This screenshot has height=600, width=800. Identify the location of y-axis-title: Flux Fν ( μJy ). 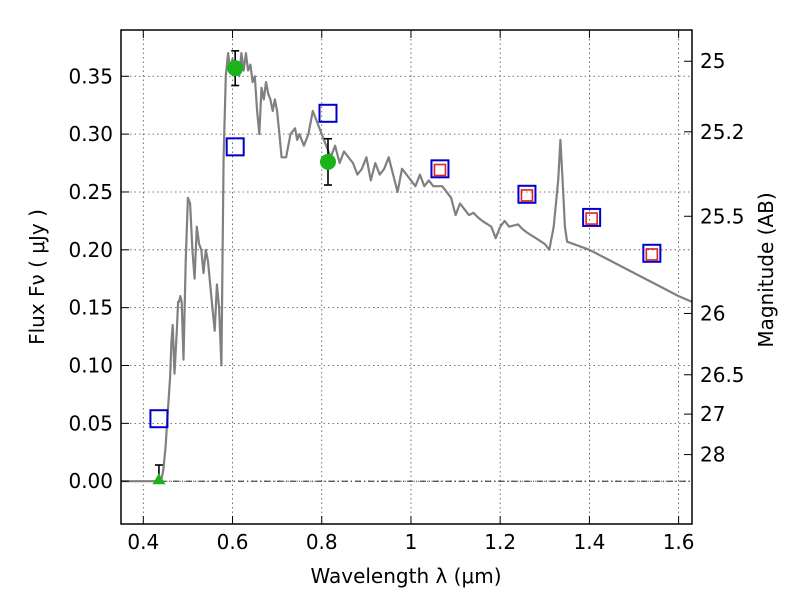
(37, 277).